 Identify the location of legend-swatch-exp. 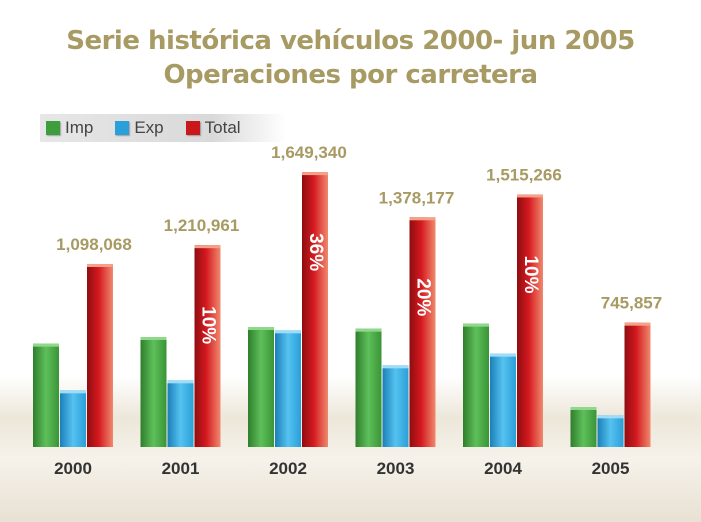
(122, 128).